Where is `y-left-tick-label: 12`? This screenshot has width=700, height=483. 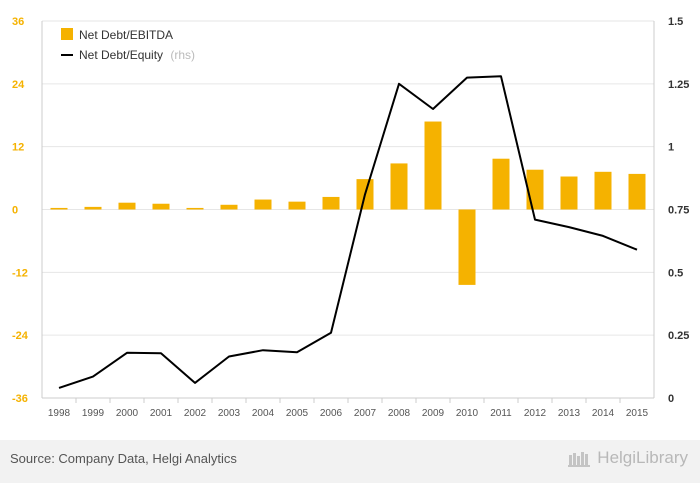
y-left-tick-label: 12 is located at coordinates (18, 148).